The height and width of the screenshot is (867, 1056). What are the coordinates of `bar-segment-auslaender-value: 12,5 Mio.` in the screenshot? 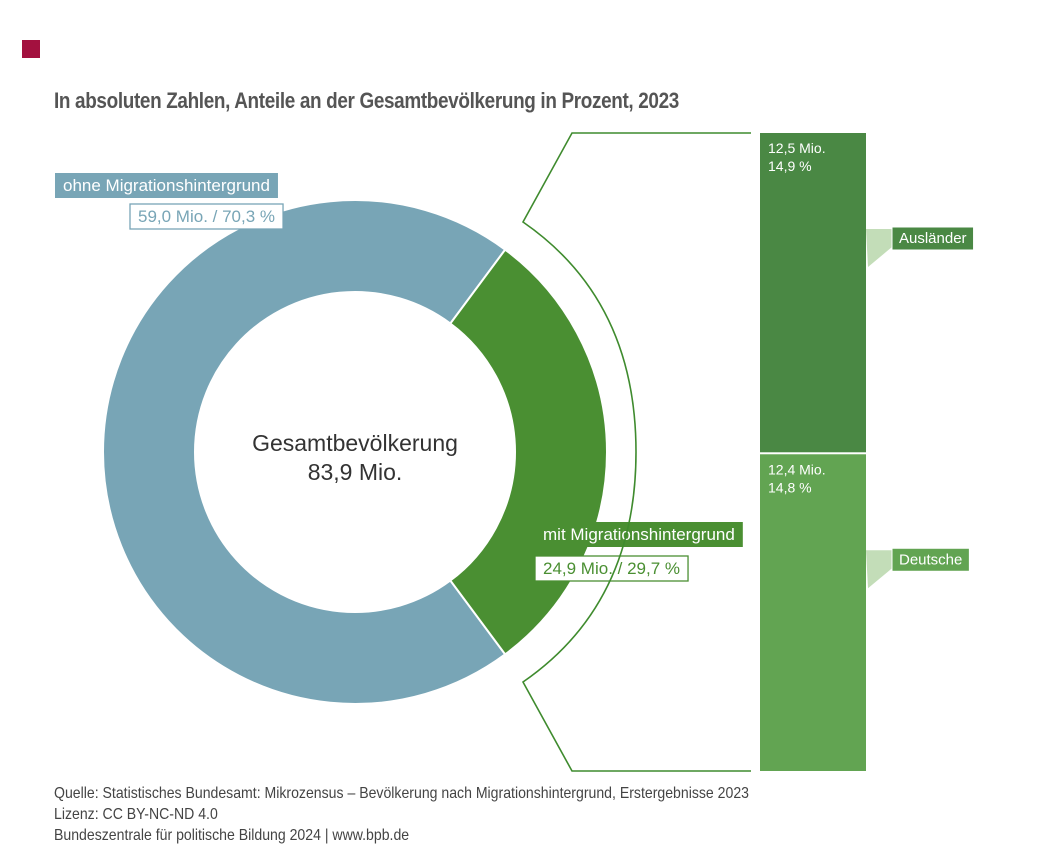 It's located at (797, 148).